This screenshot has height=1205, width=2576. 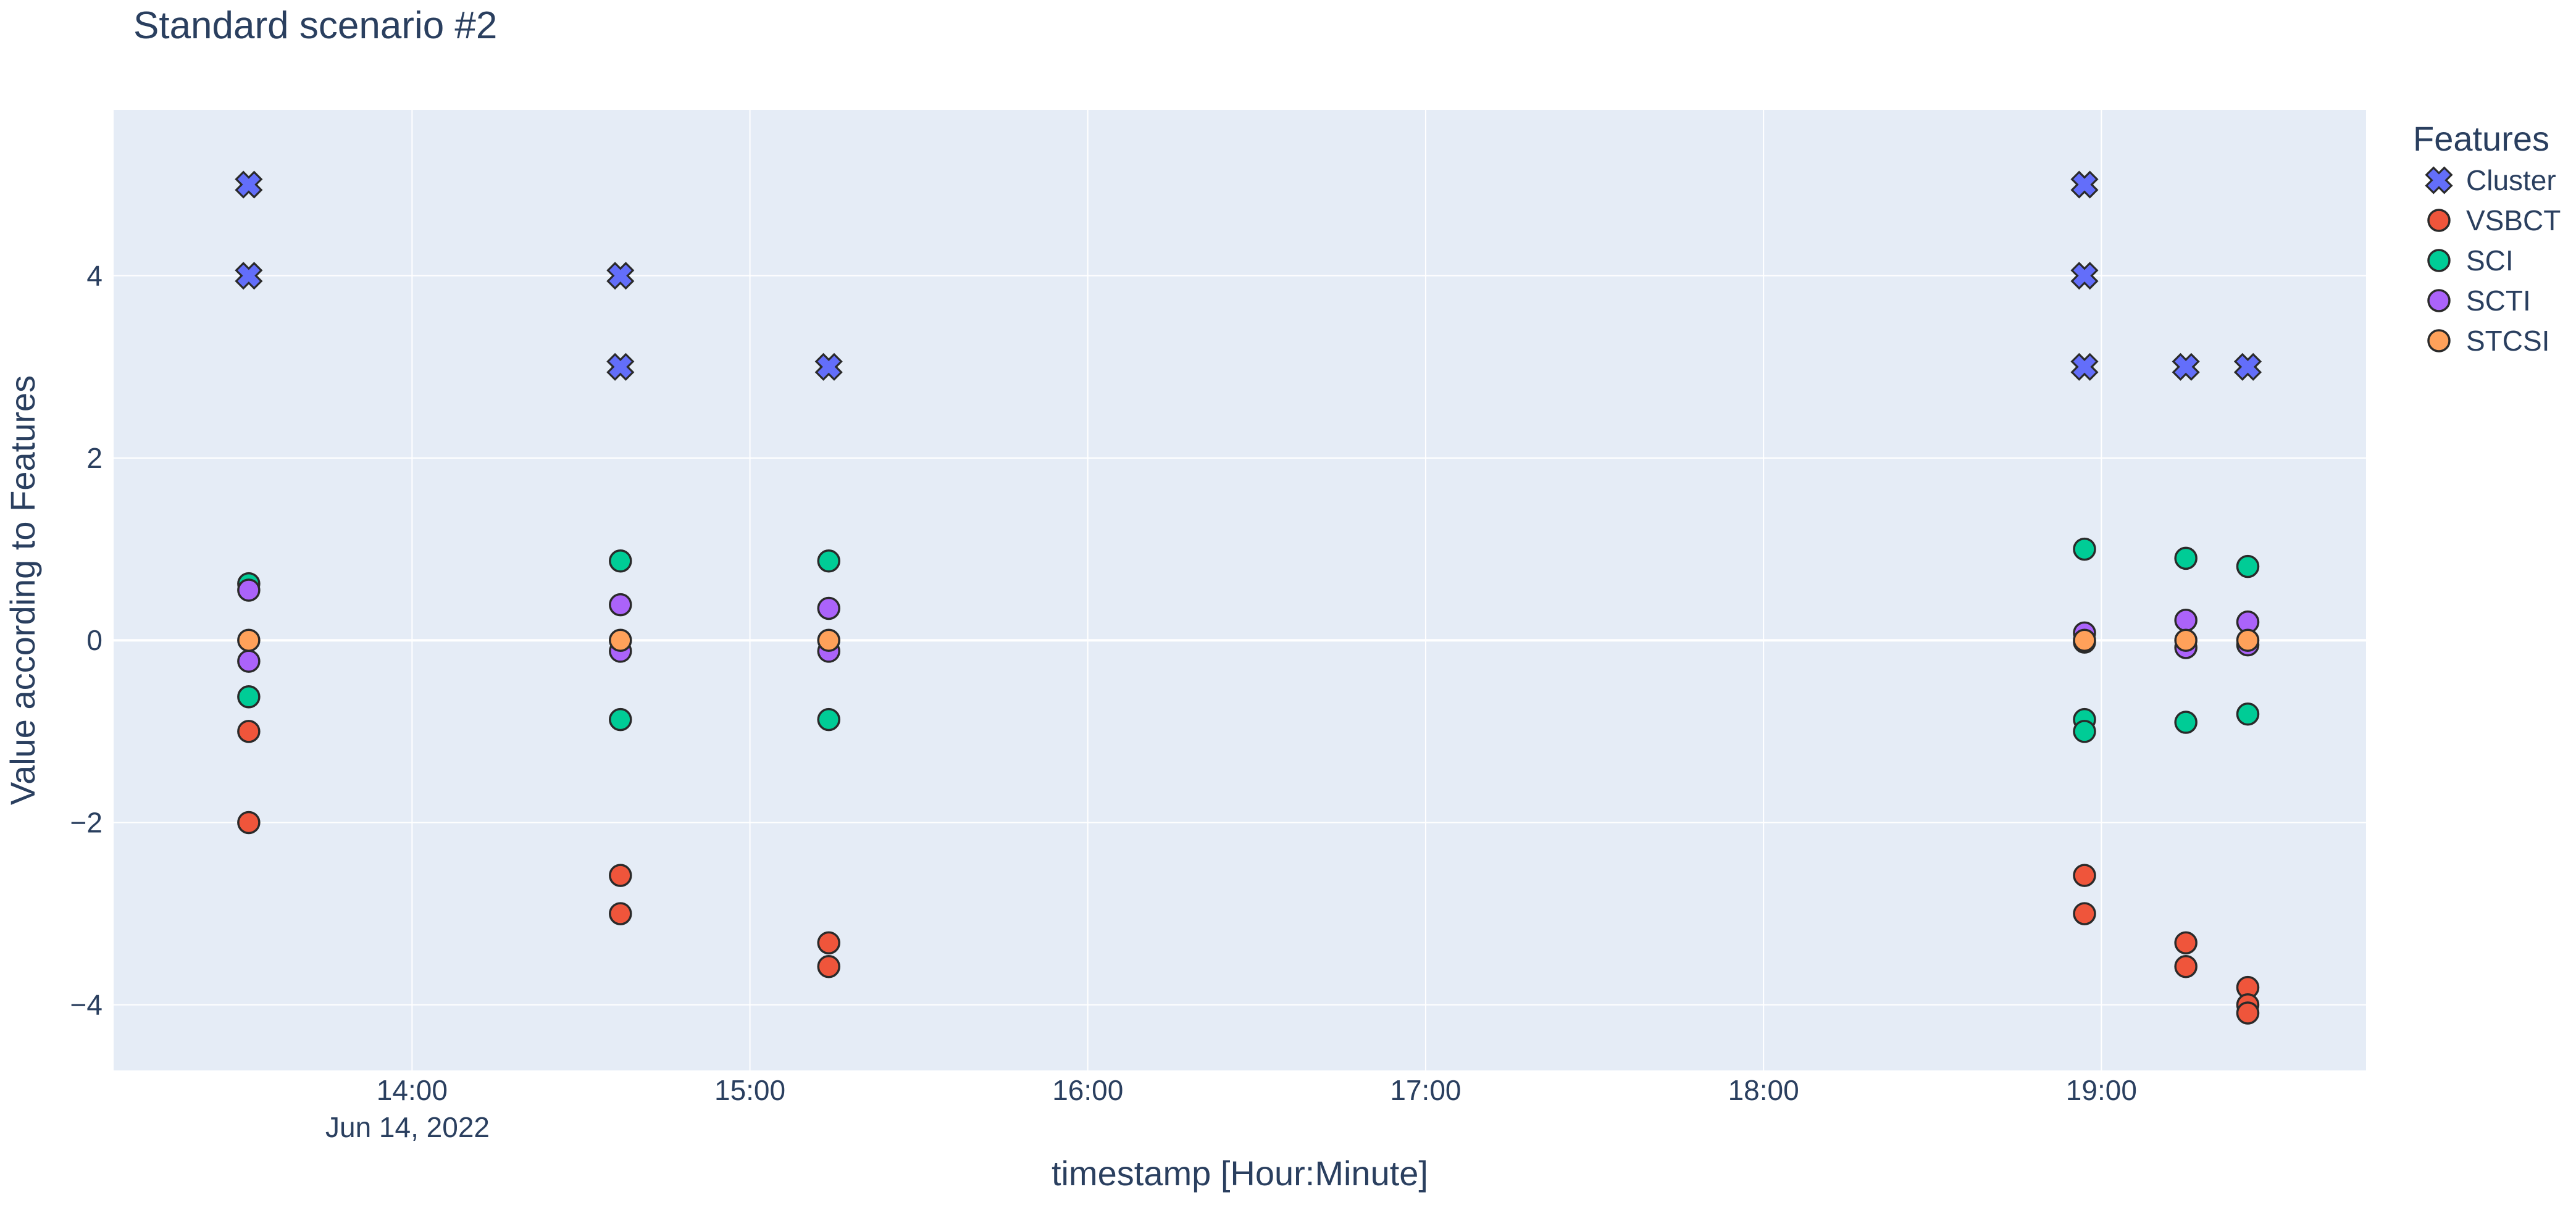 What do you see at coordinates (2511, 180) in the screenshot?
I see `legend-cluster-label: Cluster` at bounding box center [2511, 180].